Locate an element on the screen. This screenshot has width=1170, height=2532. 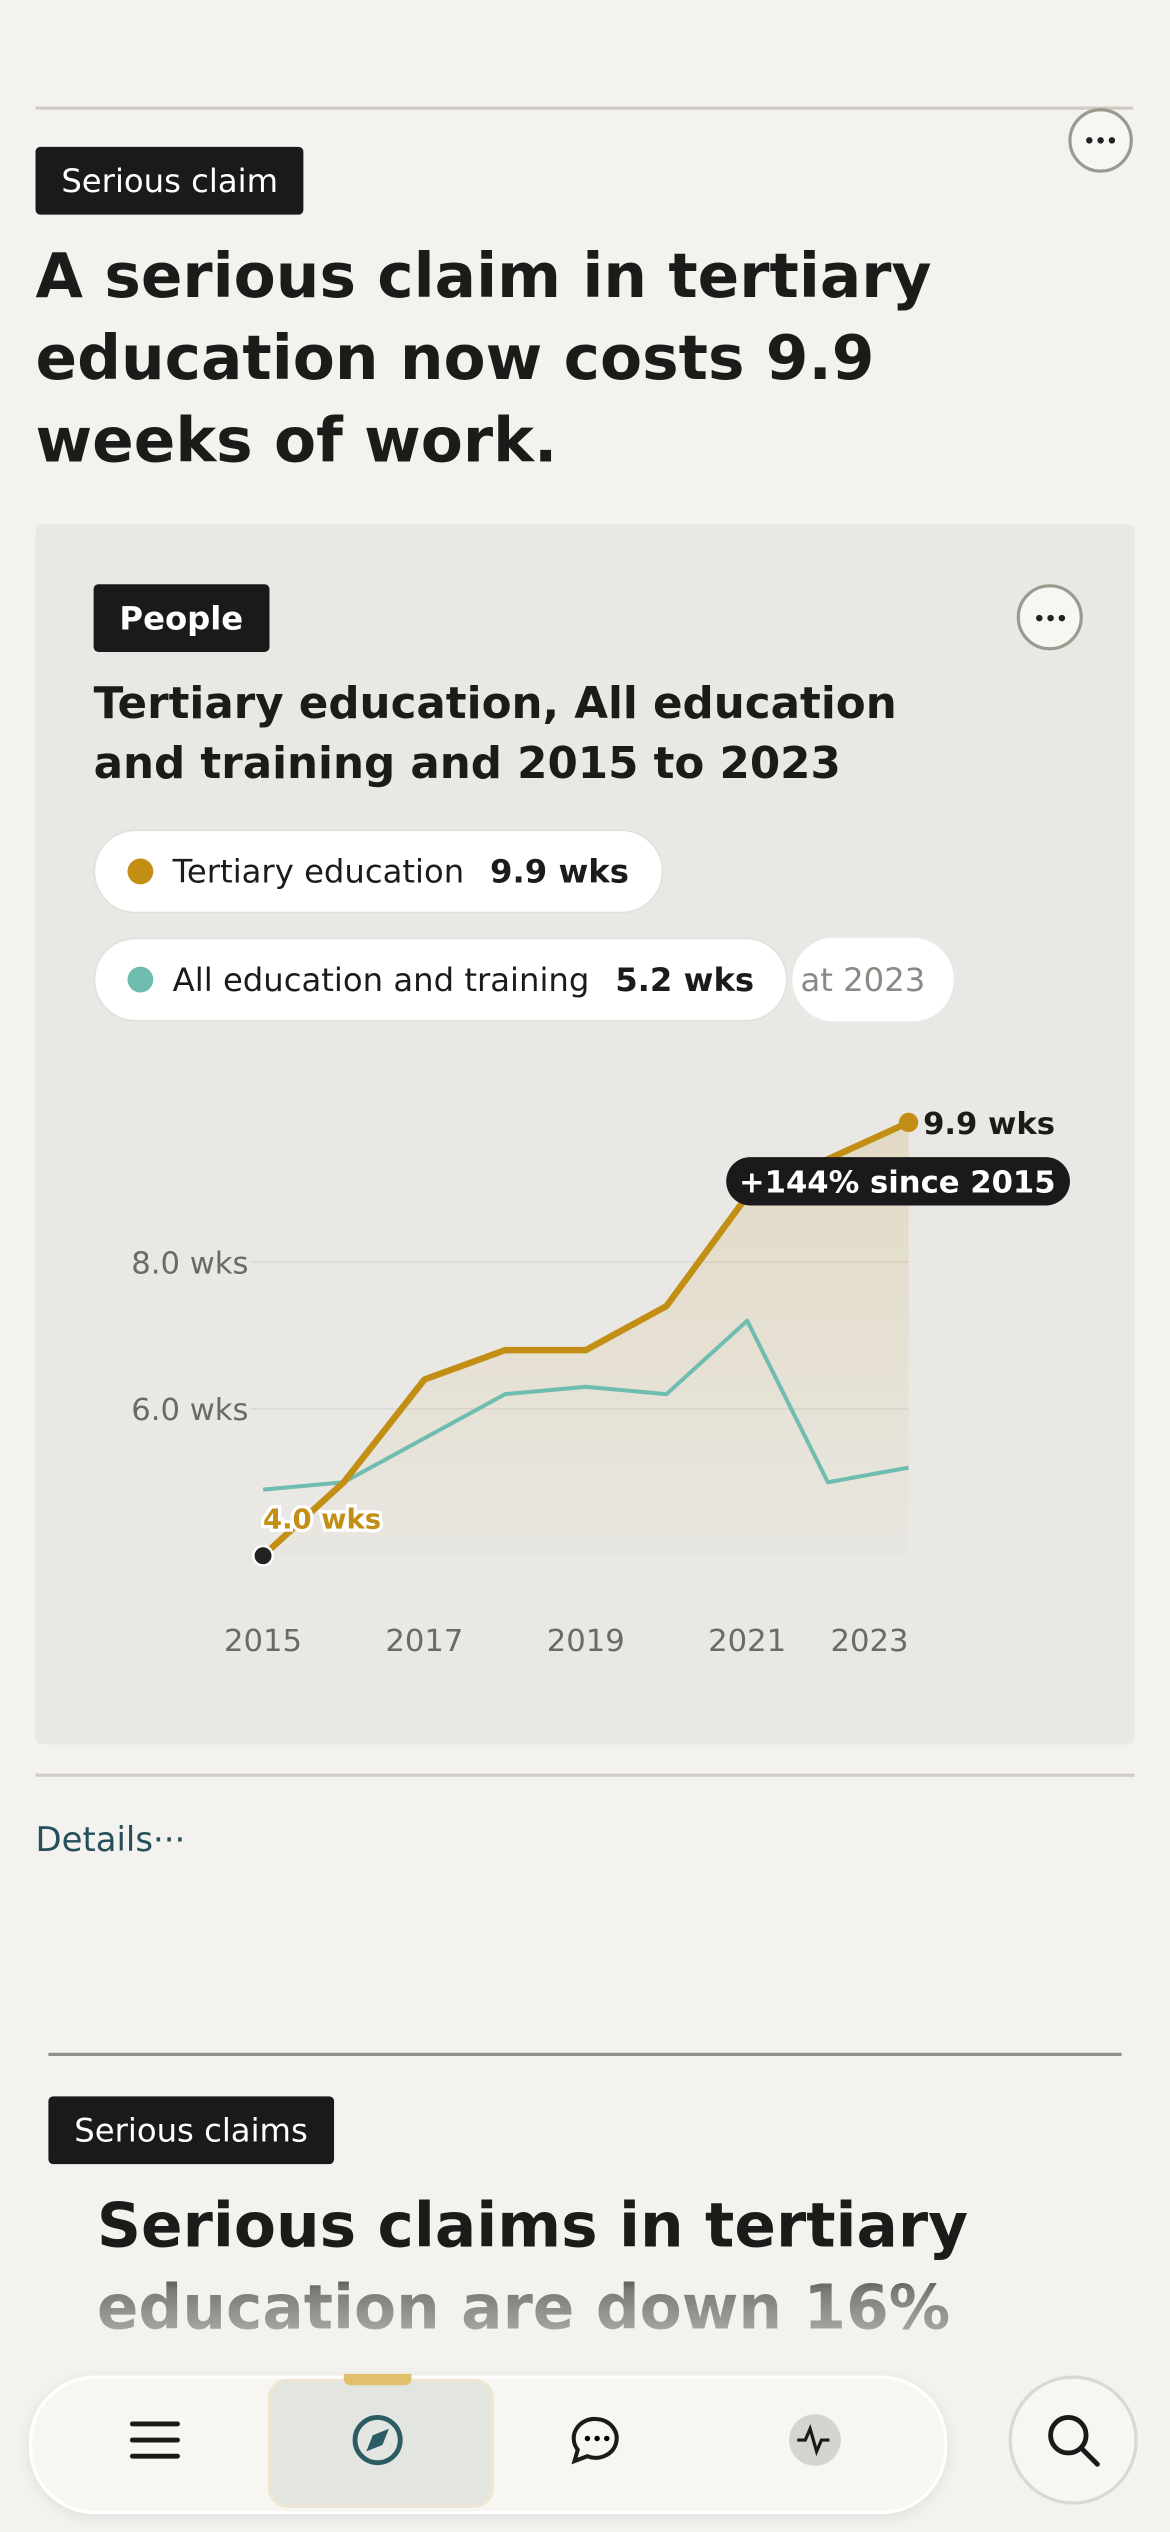
x-tick-label: 2015 is located at coordinates (263, 1641).